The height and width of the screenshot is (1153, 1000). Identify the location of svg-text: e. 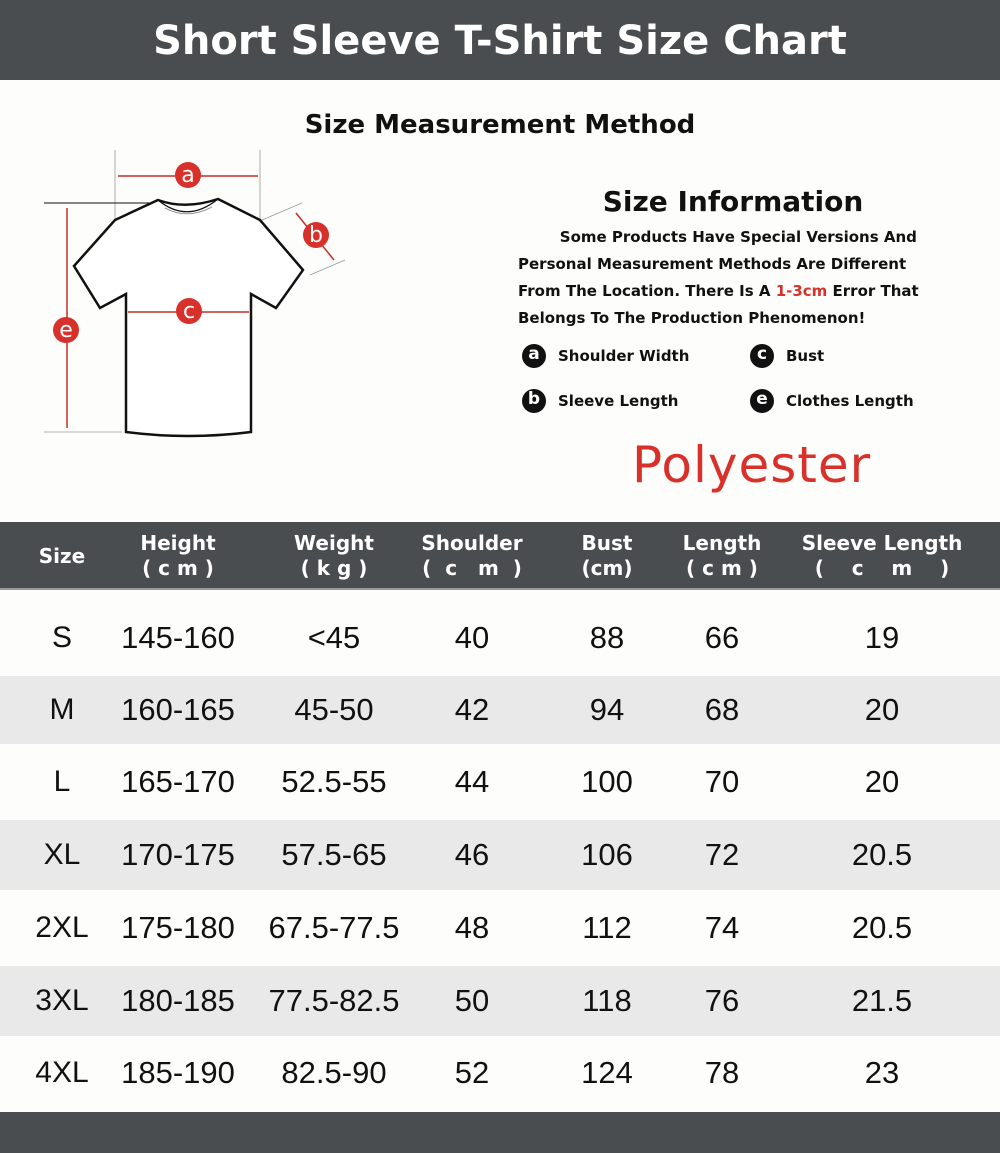
(66, 330).